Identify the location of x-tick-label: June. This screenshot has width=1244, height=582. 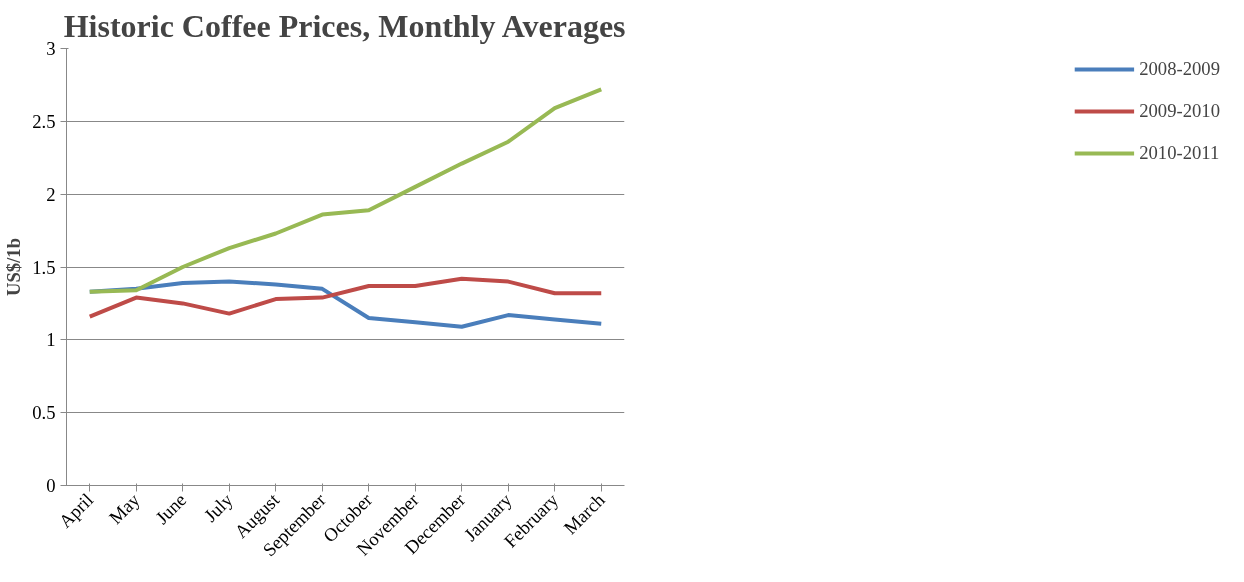
(171, 509).